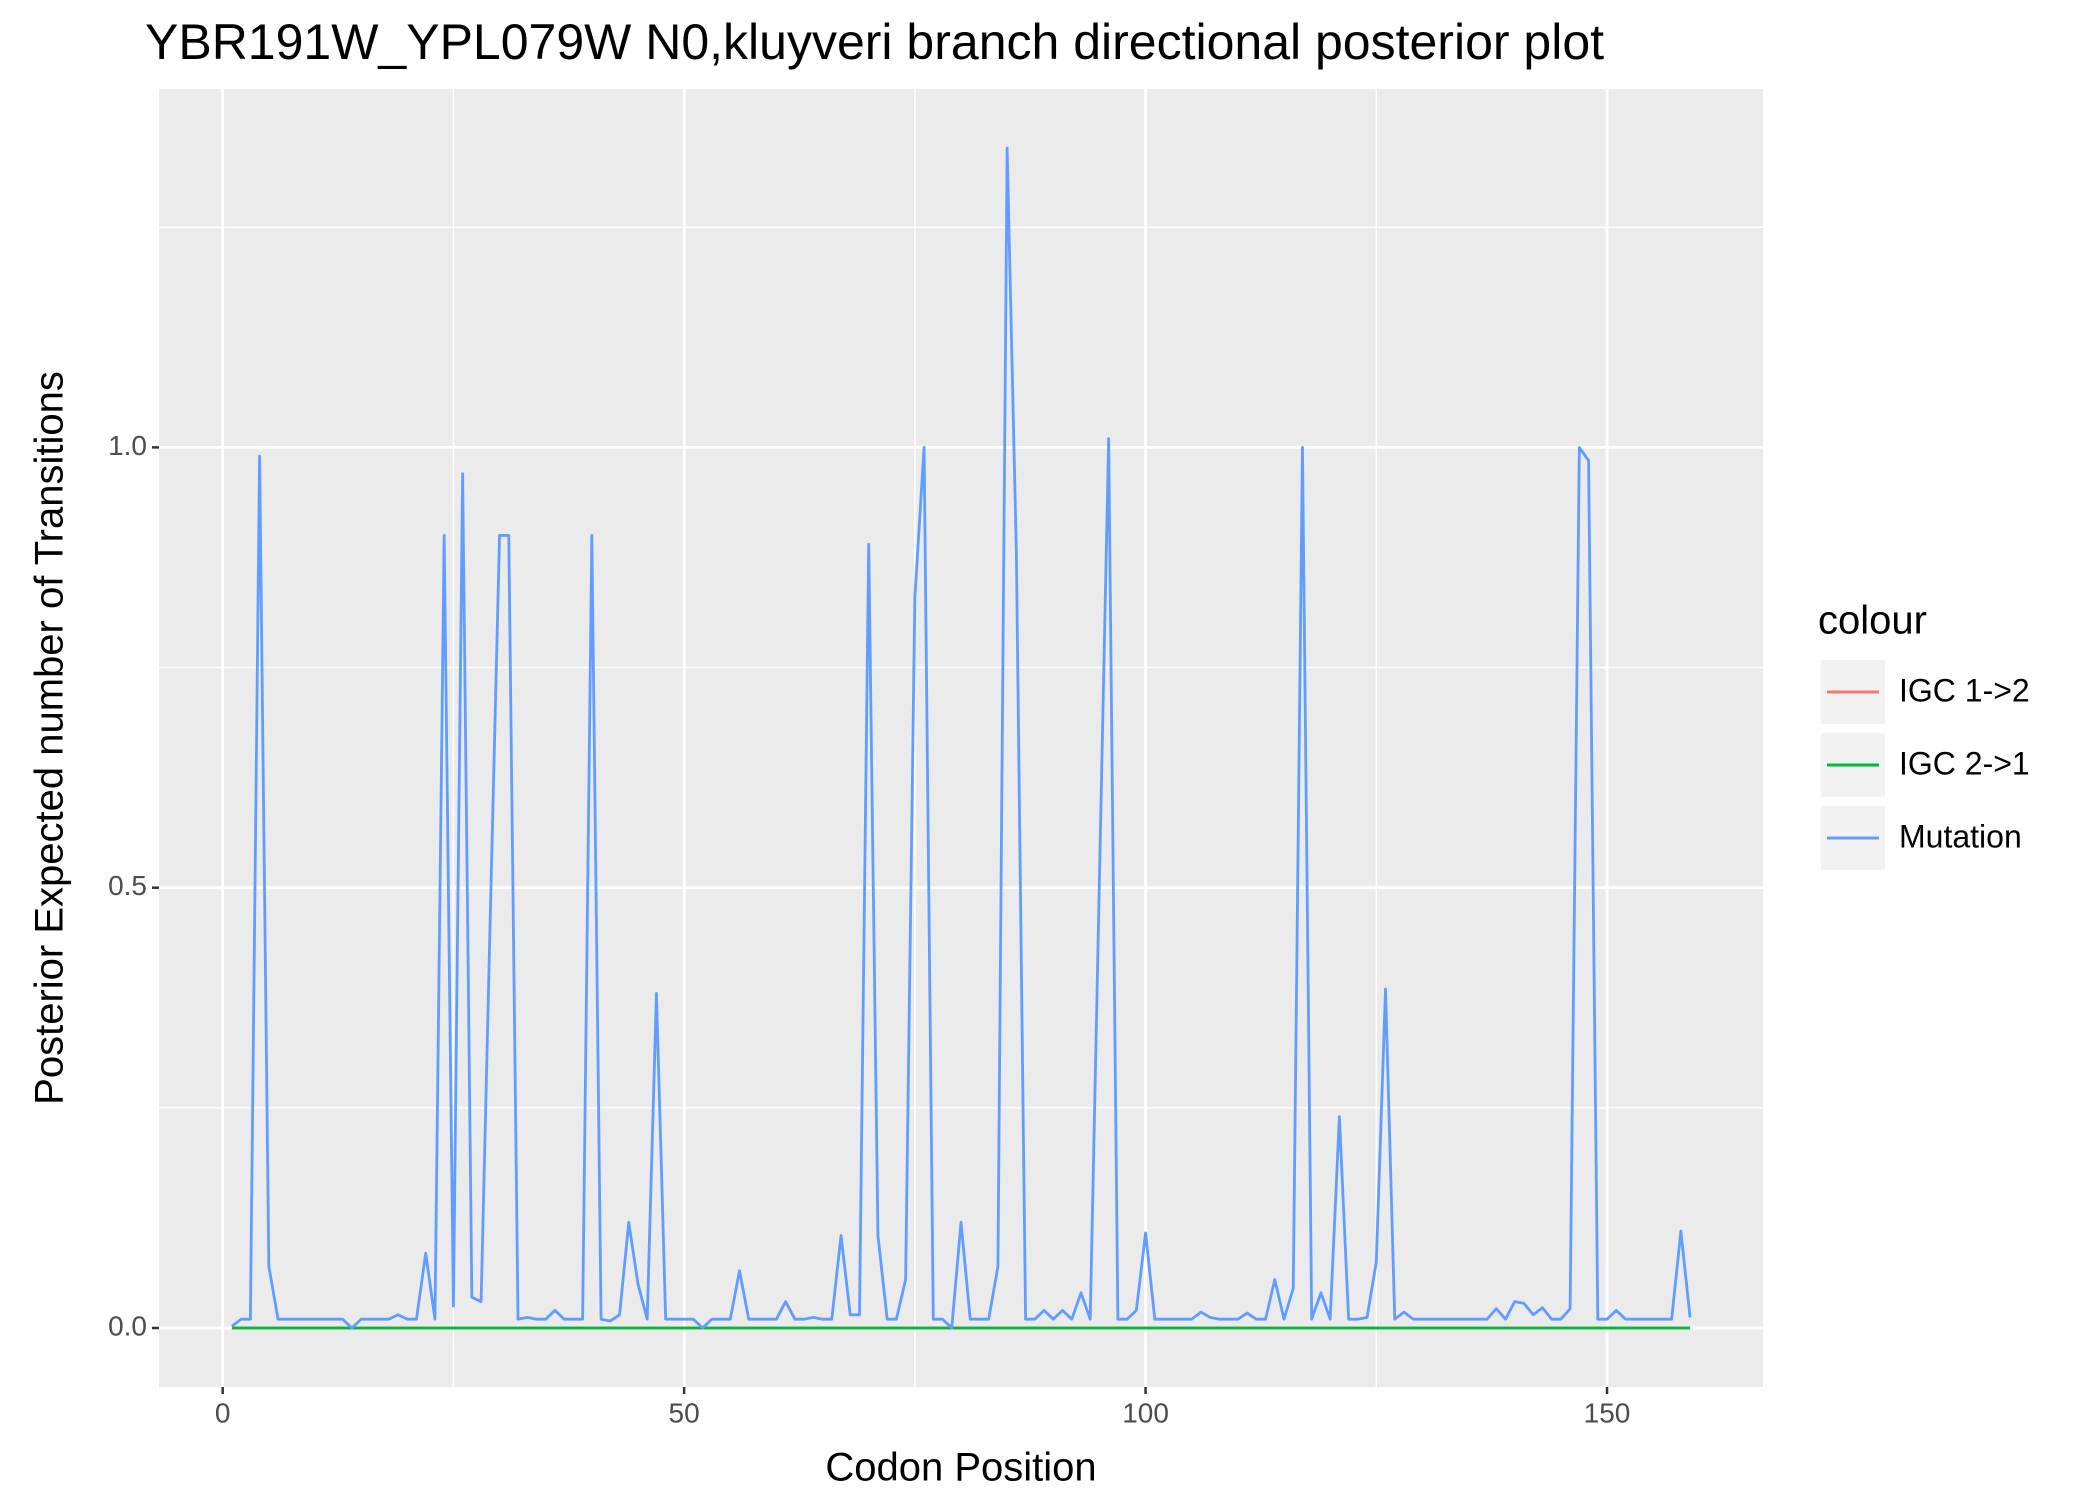  I want to click on legend-label: IGC 1->2, so click(1964, 690).